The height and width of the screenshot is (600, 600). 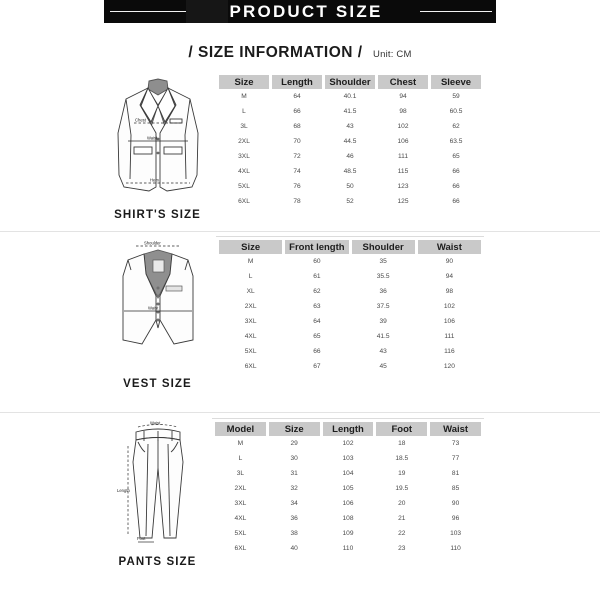 I want to click on cell: 44.5, so click(x=350, y=141).